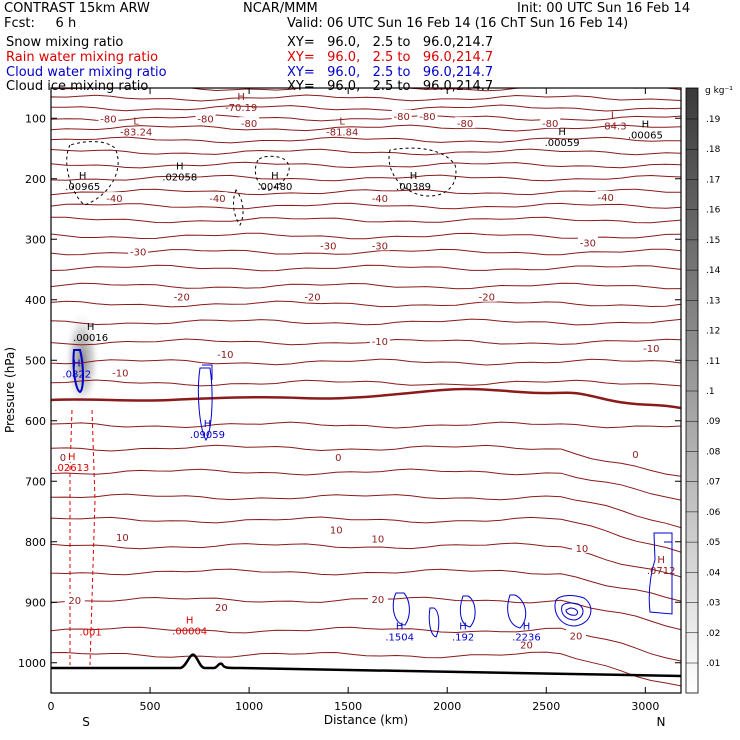 This screenshot has height=740, width=740. I want to click on freezing-level-contour, so click(366, 398).